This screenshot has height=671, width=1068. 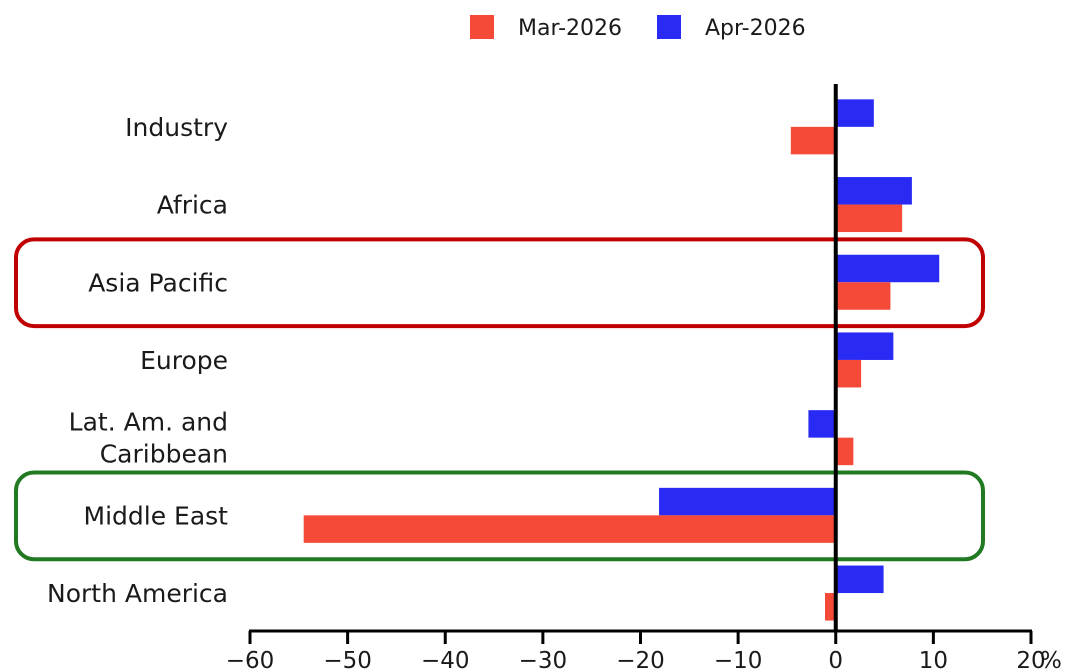 I want to click on bar-mar-2026-industry, so click(x=813, y=140).